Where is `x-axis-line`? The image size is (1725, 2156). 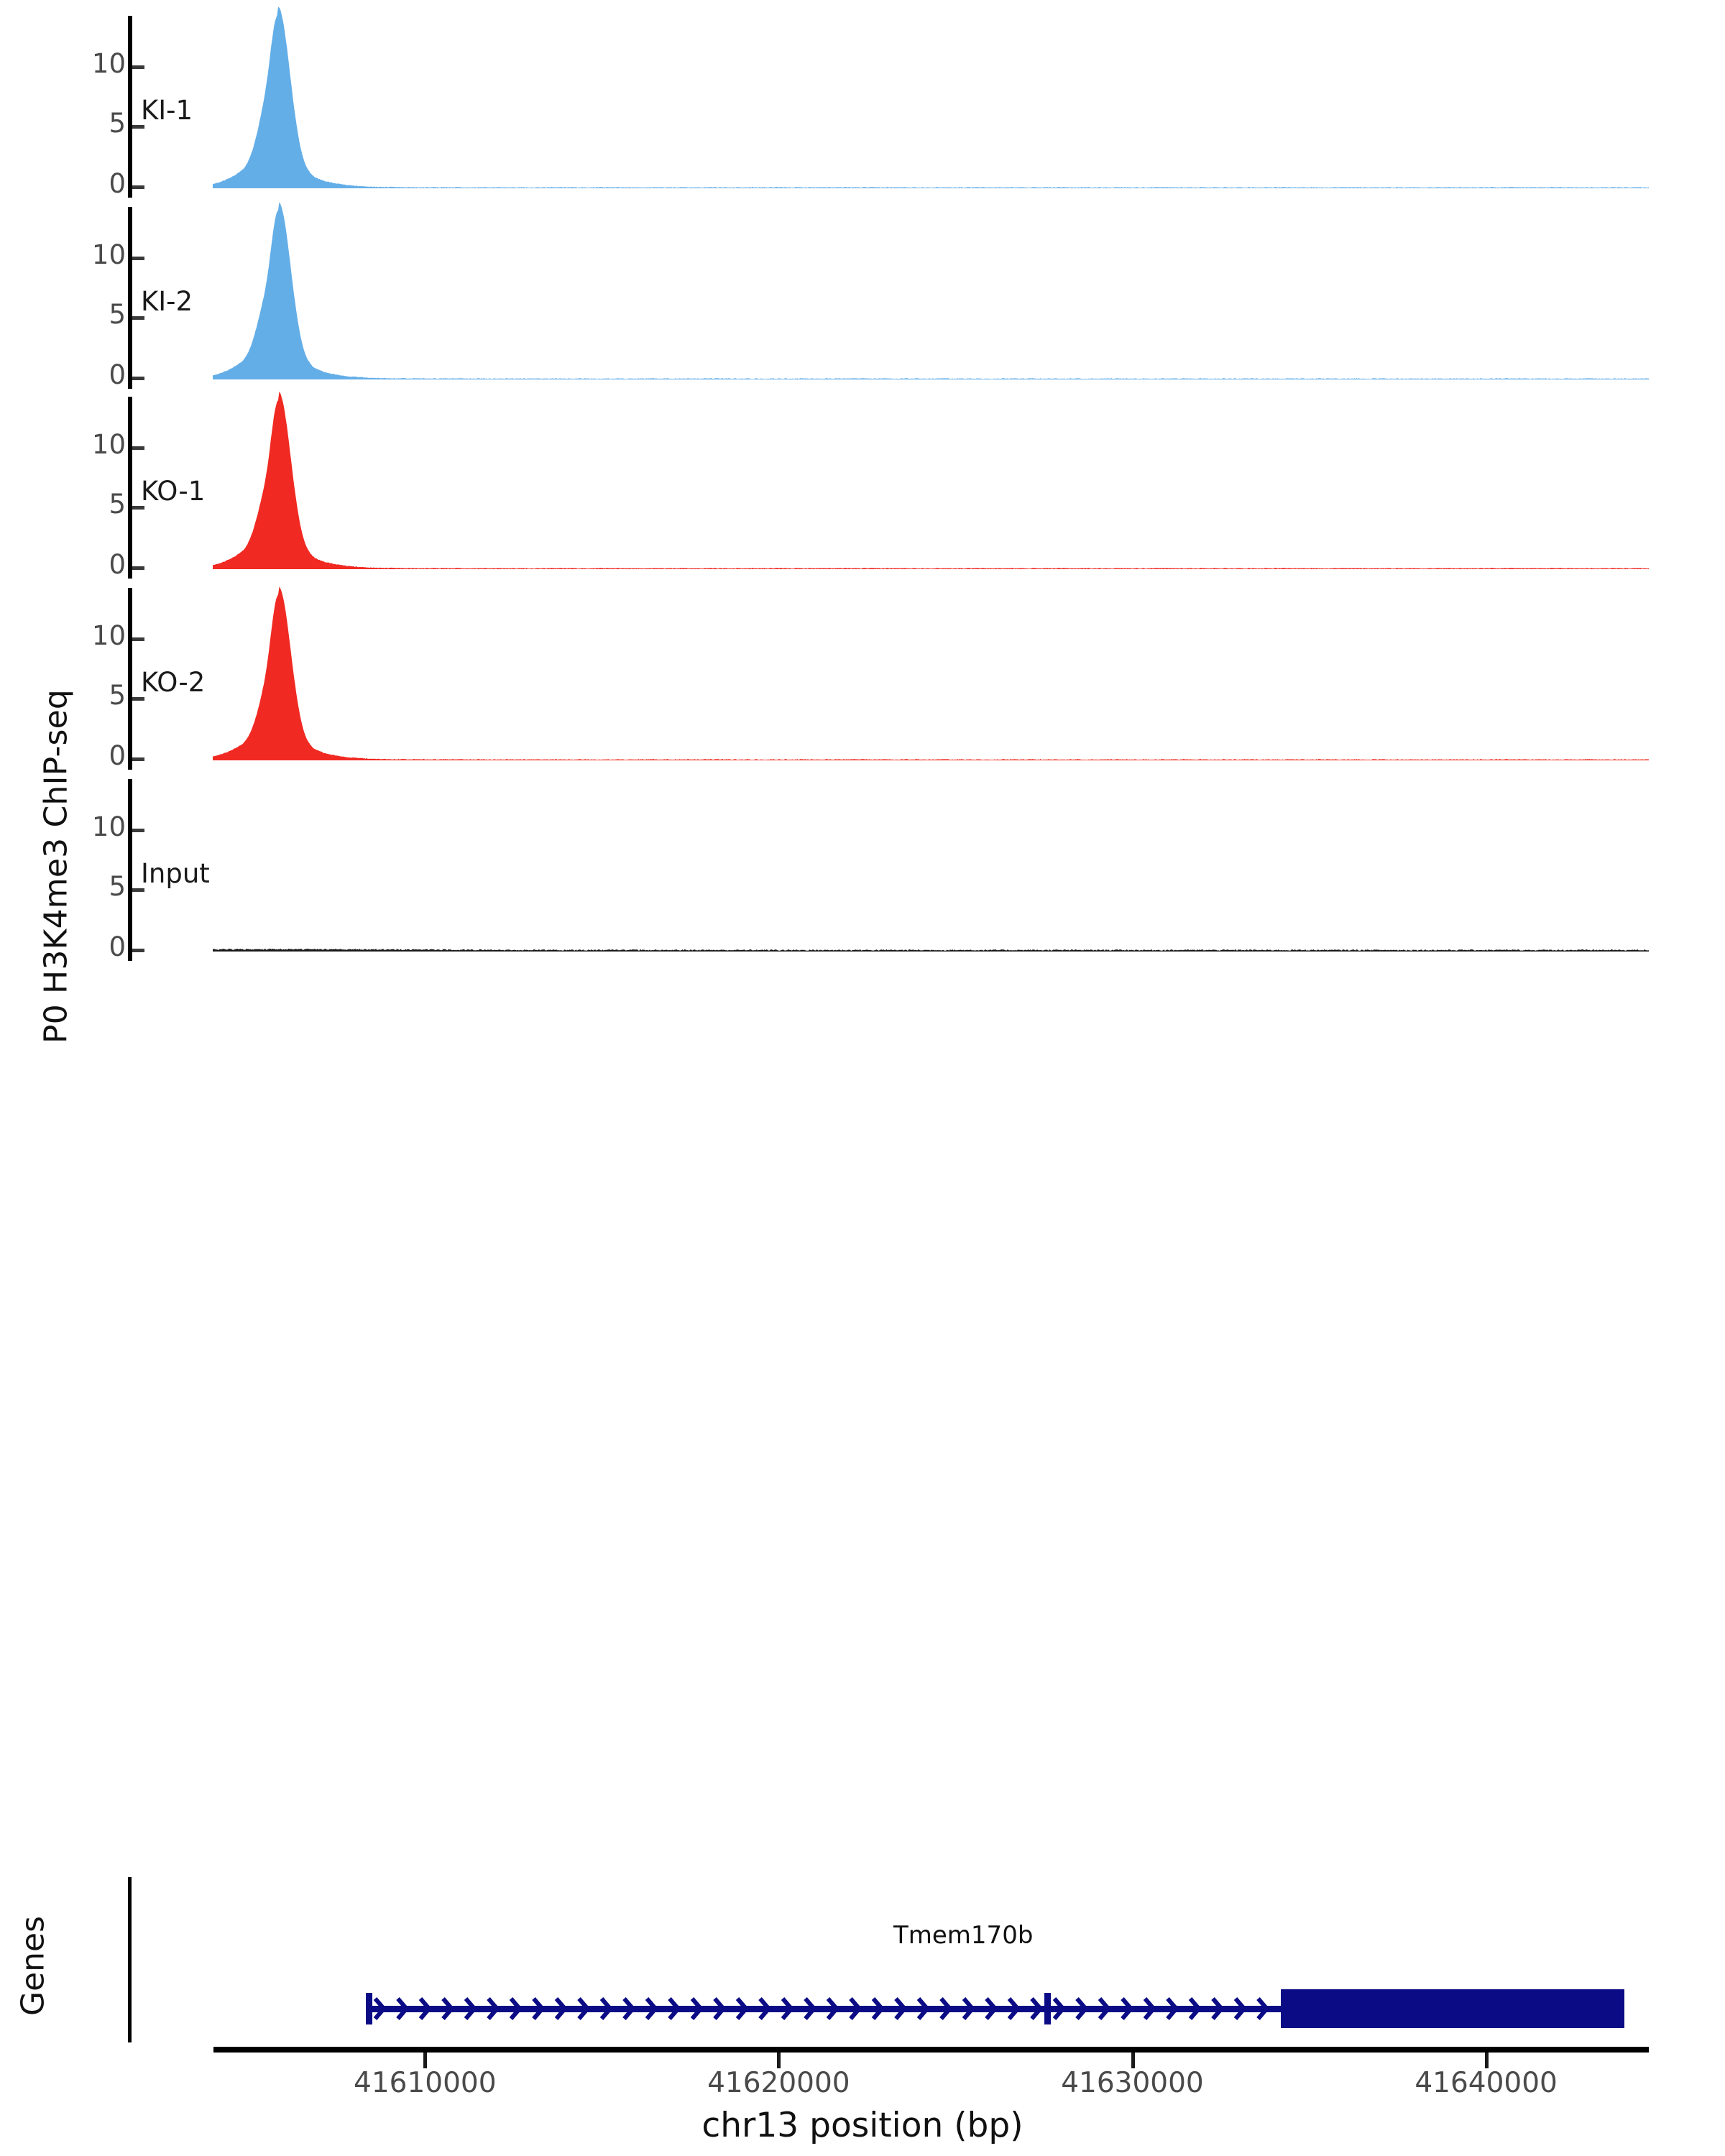 x-axis-line is located at coordinates (931, 2050).